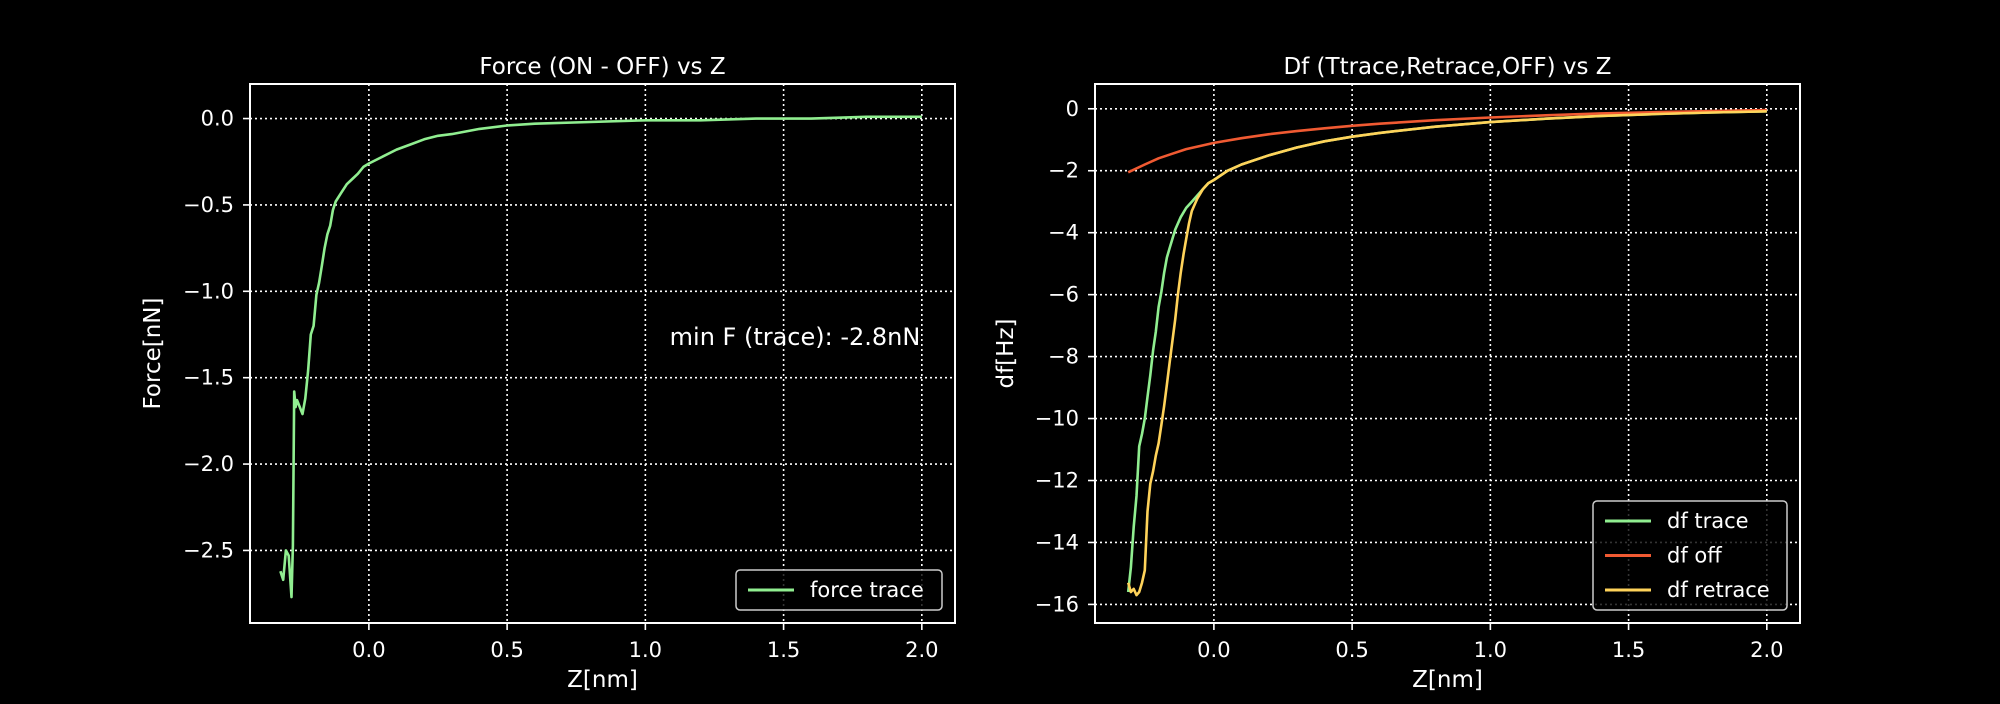  I want to click on df-y-axis-label: df[Hz], so click(1006, 353).